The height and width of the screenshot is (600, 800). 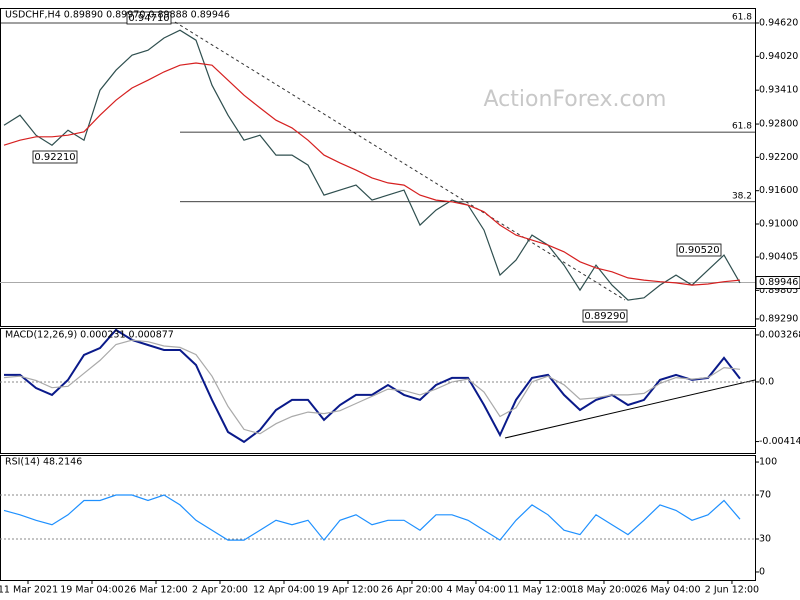 What do you see at coordinates (220, 590) in the screenshot?
I see `x-tick-label: 2 Apr 20:00` at bounding box center [220, 590].